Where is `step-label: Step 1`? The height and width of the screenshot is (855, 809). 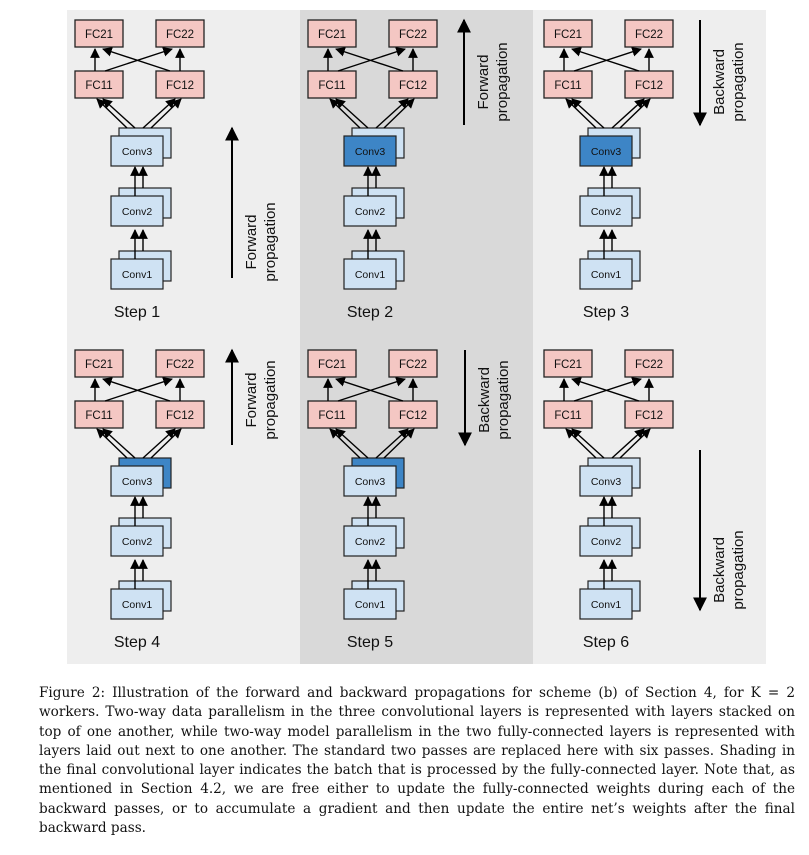
step-label: Step 1 is located at coordinates (137, 312).